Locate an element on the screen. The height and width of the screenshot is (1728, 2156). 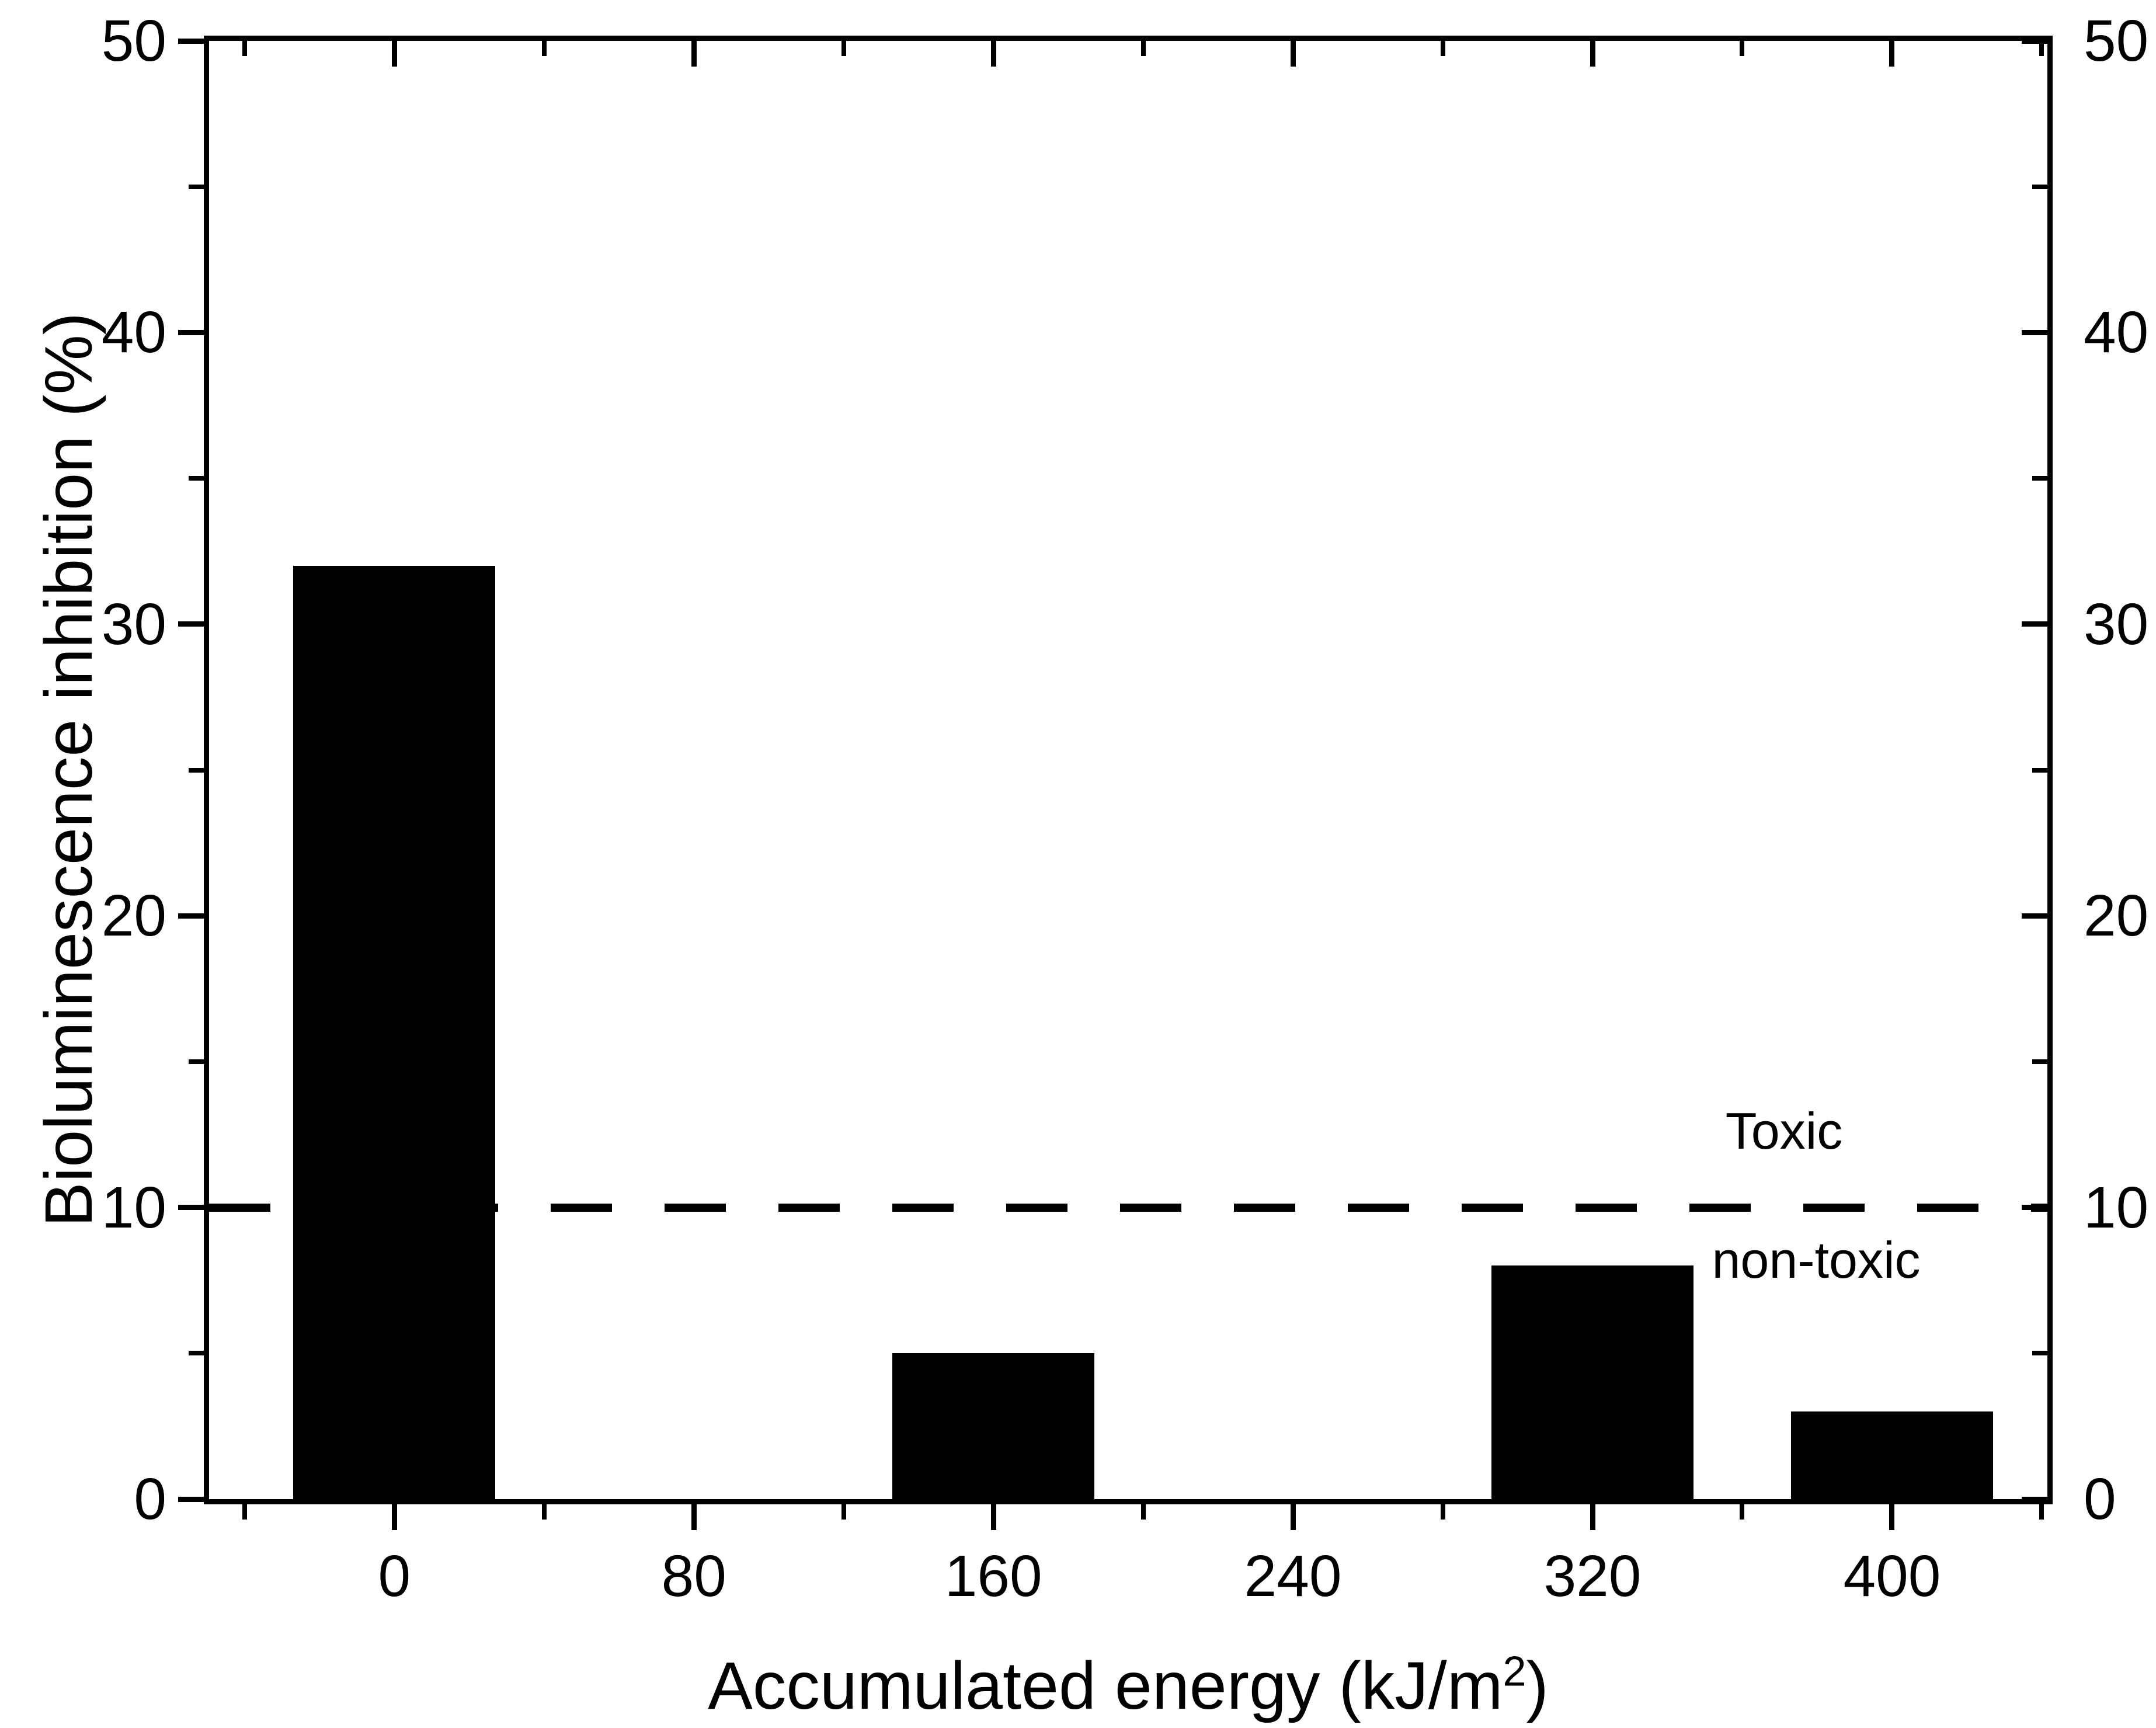
nontoxic-zone-label: non-toxic is located at coordinates (1817, 1260).